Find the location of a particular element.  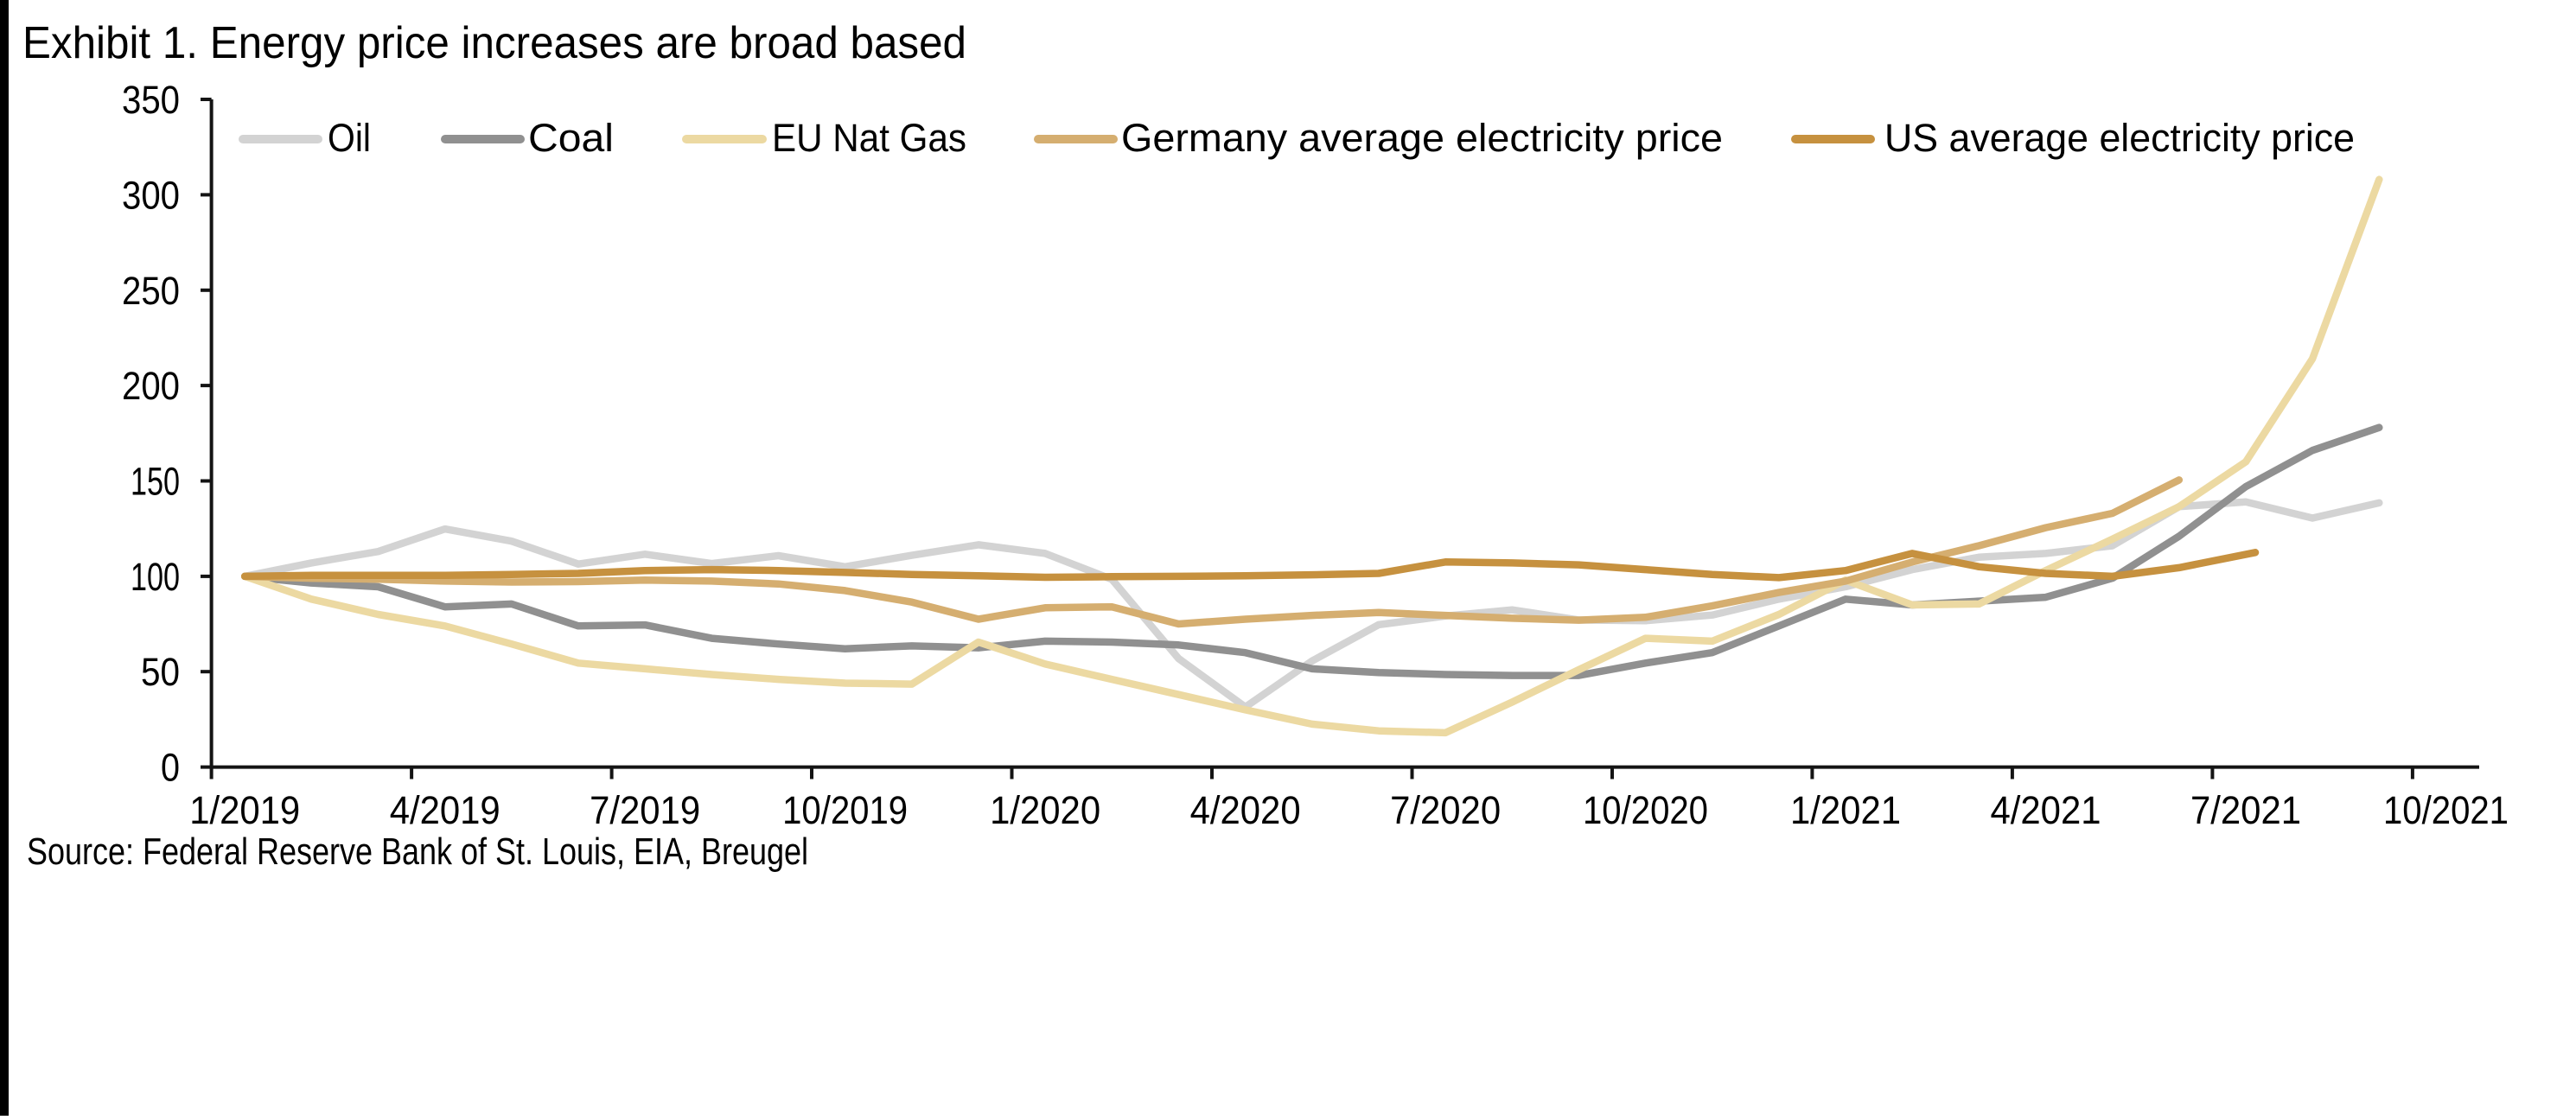

svg-text: US average electricity price is located at coordinates (2119, 138).